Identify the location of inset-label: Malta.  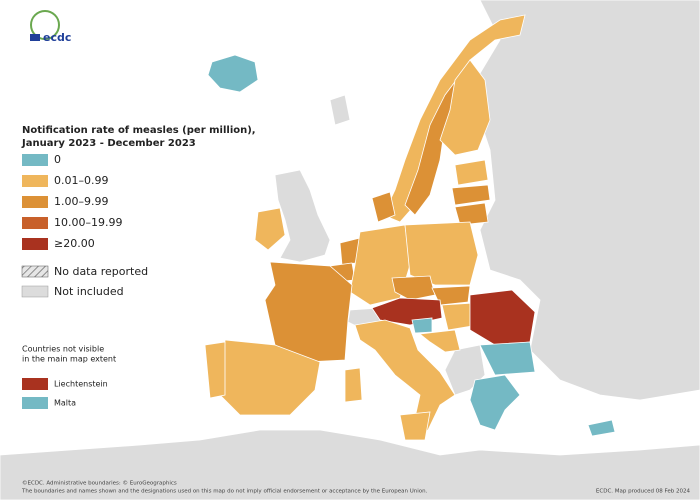
(65, 403).